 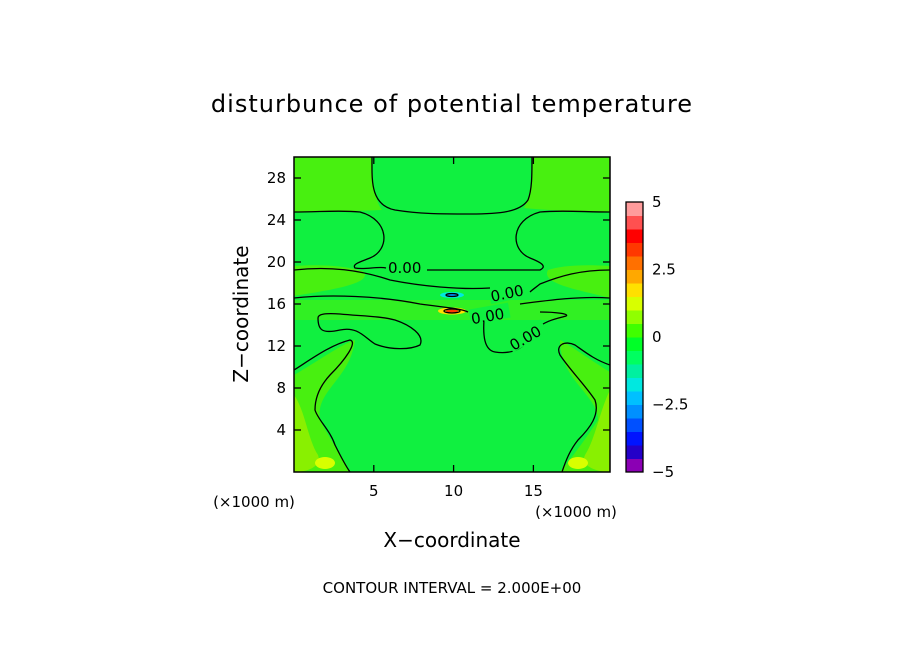 I want to click on contour-line-cool-ring, so click(x=452, y=295).